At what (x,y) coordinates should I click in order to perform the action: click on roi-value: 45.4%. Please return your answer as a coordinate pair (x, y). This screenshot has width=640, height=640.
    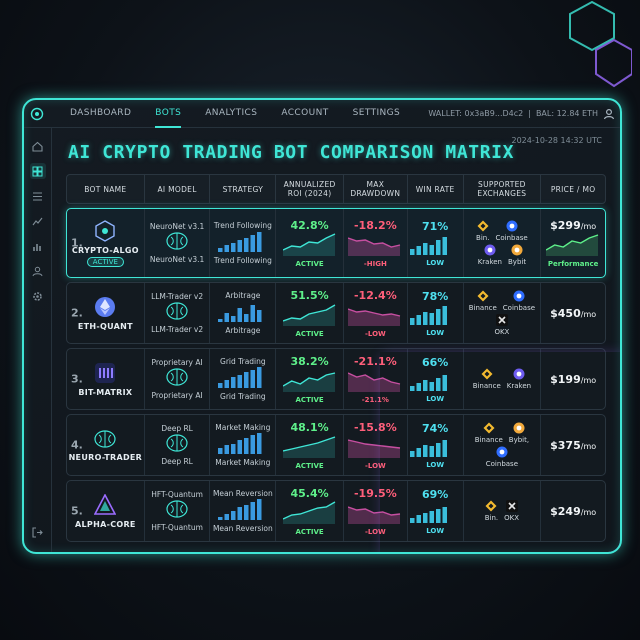
    Looking at the image, I should click on (309, 493).